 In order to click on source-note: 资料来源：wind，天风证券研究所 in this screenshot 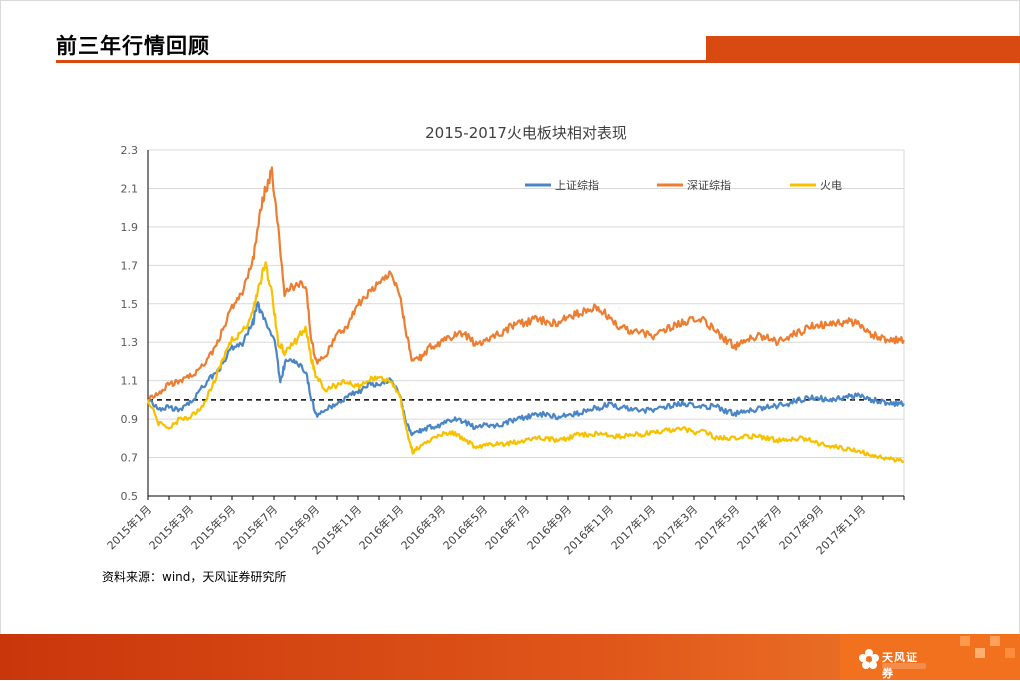, I will do `click(194, 577)`.